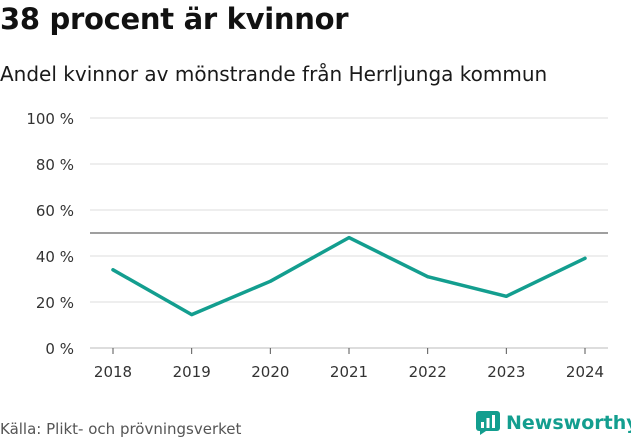 Image resolution: width=631 pixels, height=439 pixels. I want to click on x-tick-label: 2024, so click(585, 372).